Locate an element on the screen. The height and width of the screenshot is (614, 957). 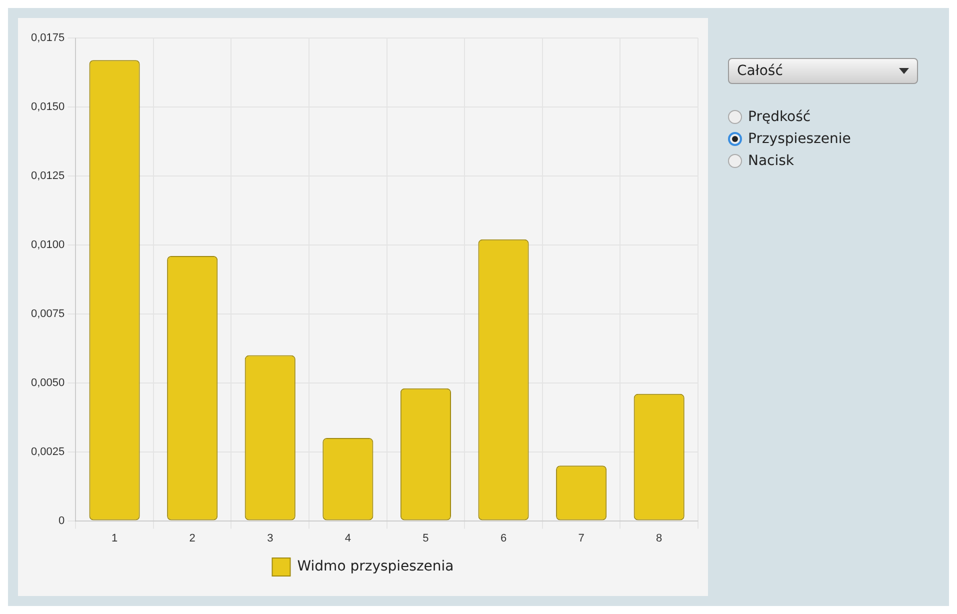
x-tick-label: 8 is located at coordinates (659, 538).